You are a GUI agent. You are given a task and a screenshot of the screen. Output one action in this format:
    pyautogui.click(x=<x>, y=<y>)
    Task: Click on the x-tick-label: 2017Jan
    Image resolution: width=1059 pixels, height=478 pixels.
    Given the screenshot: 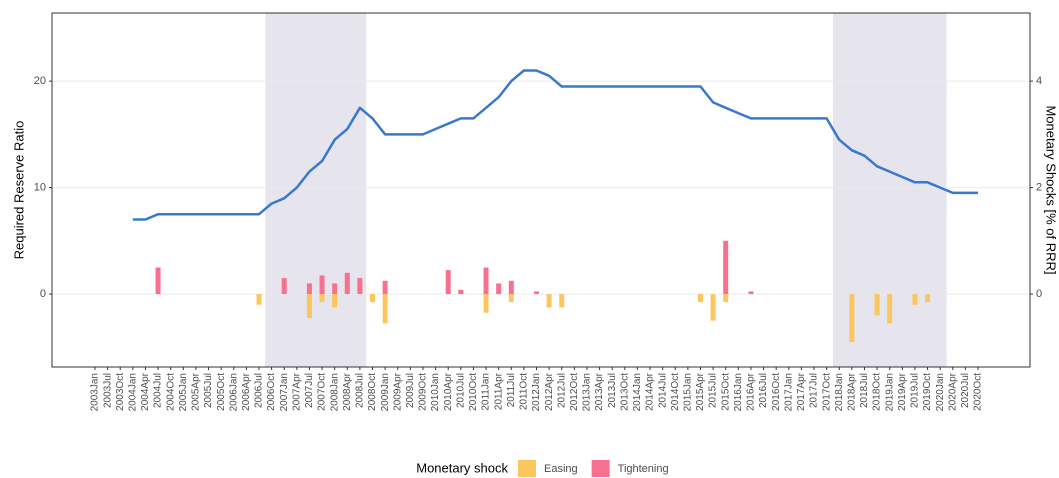 What is the action you would take?
    pyautogui.click(x=788, y=392)
    